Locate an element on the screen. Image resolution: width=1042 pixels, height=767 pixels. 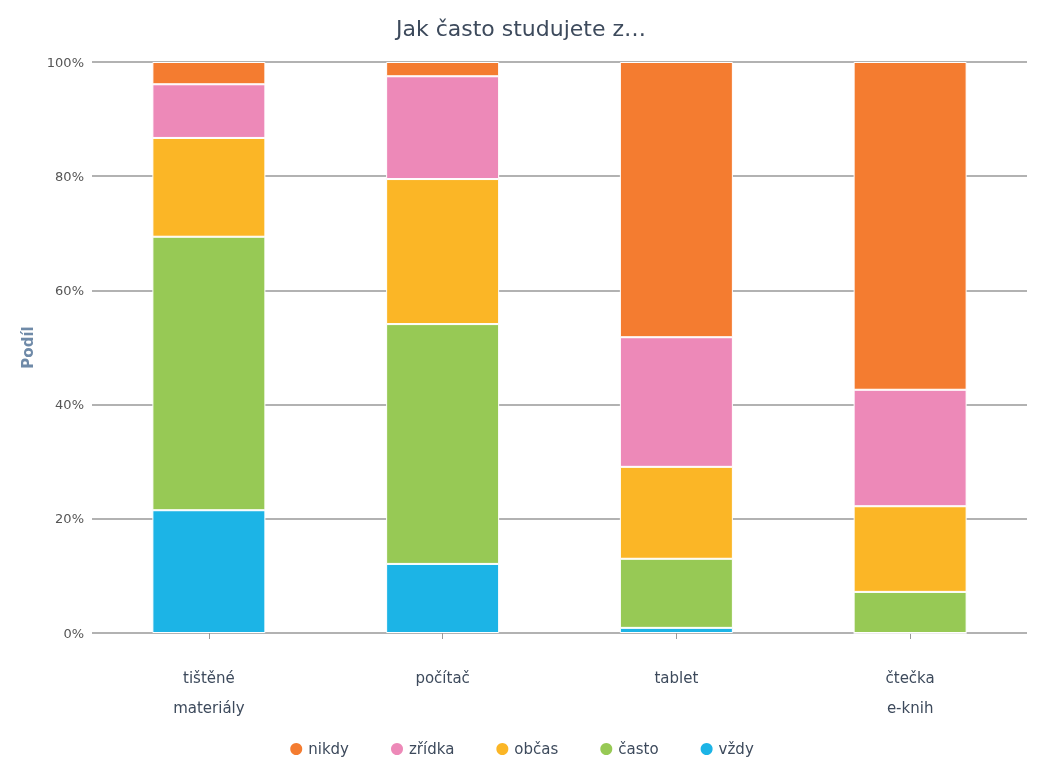
y-tick-label: 100% is located at coordinates (65, 62).